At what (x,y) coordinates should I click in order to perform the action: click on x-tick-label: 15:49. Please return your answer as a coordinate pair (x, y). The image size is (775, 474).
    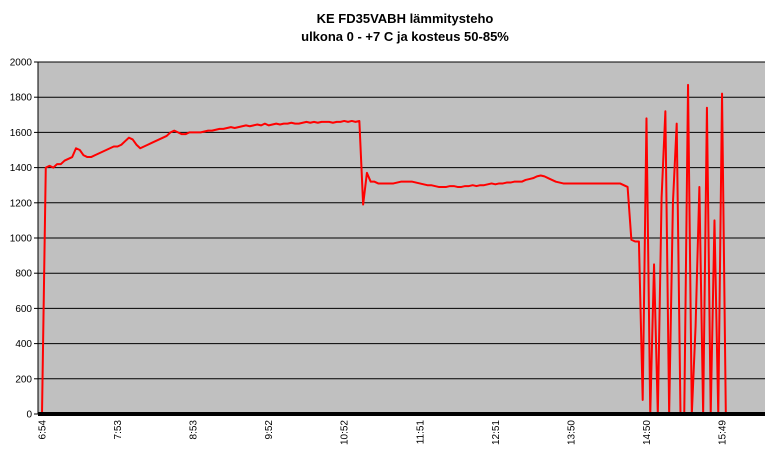
    Looking at the image, I should click on (723, 432).